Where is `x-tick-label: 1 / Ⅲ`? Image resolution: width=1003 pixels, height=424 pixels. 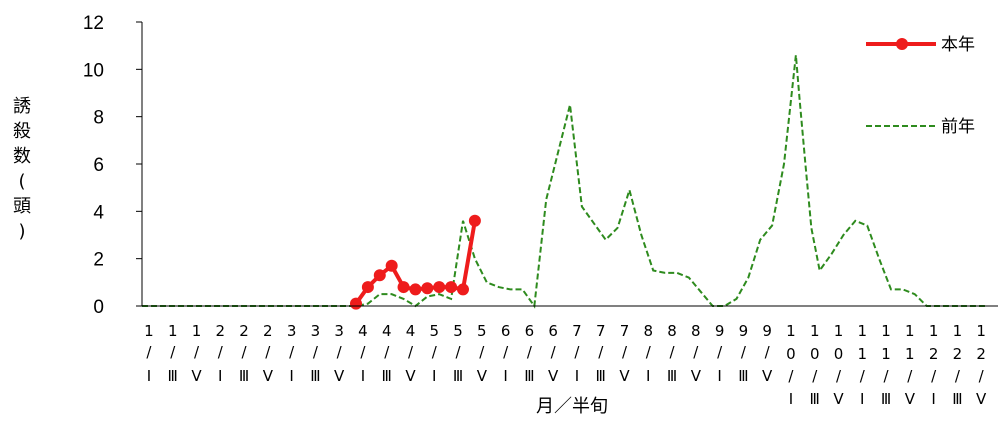 x-tick-label: 1 / Ⅲ is located at coordinates (173, 353).